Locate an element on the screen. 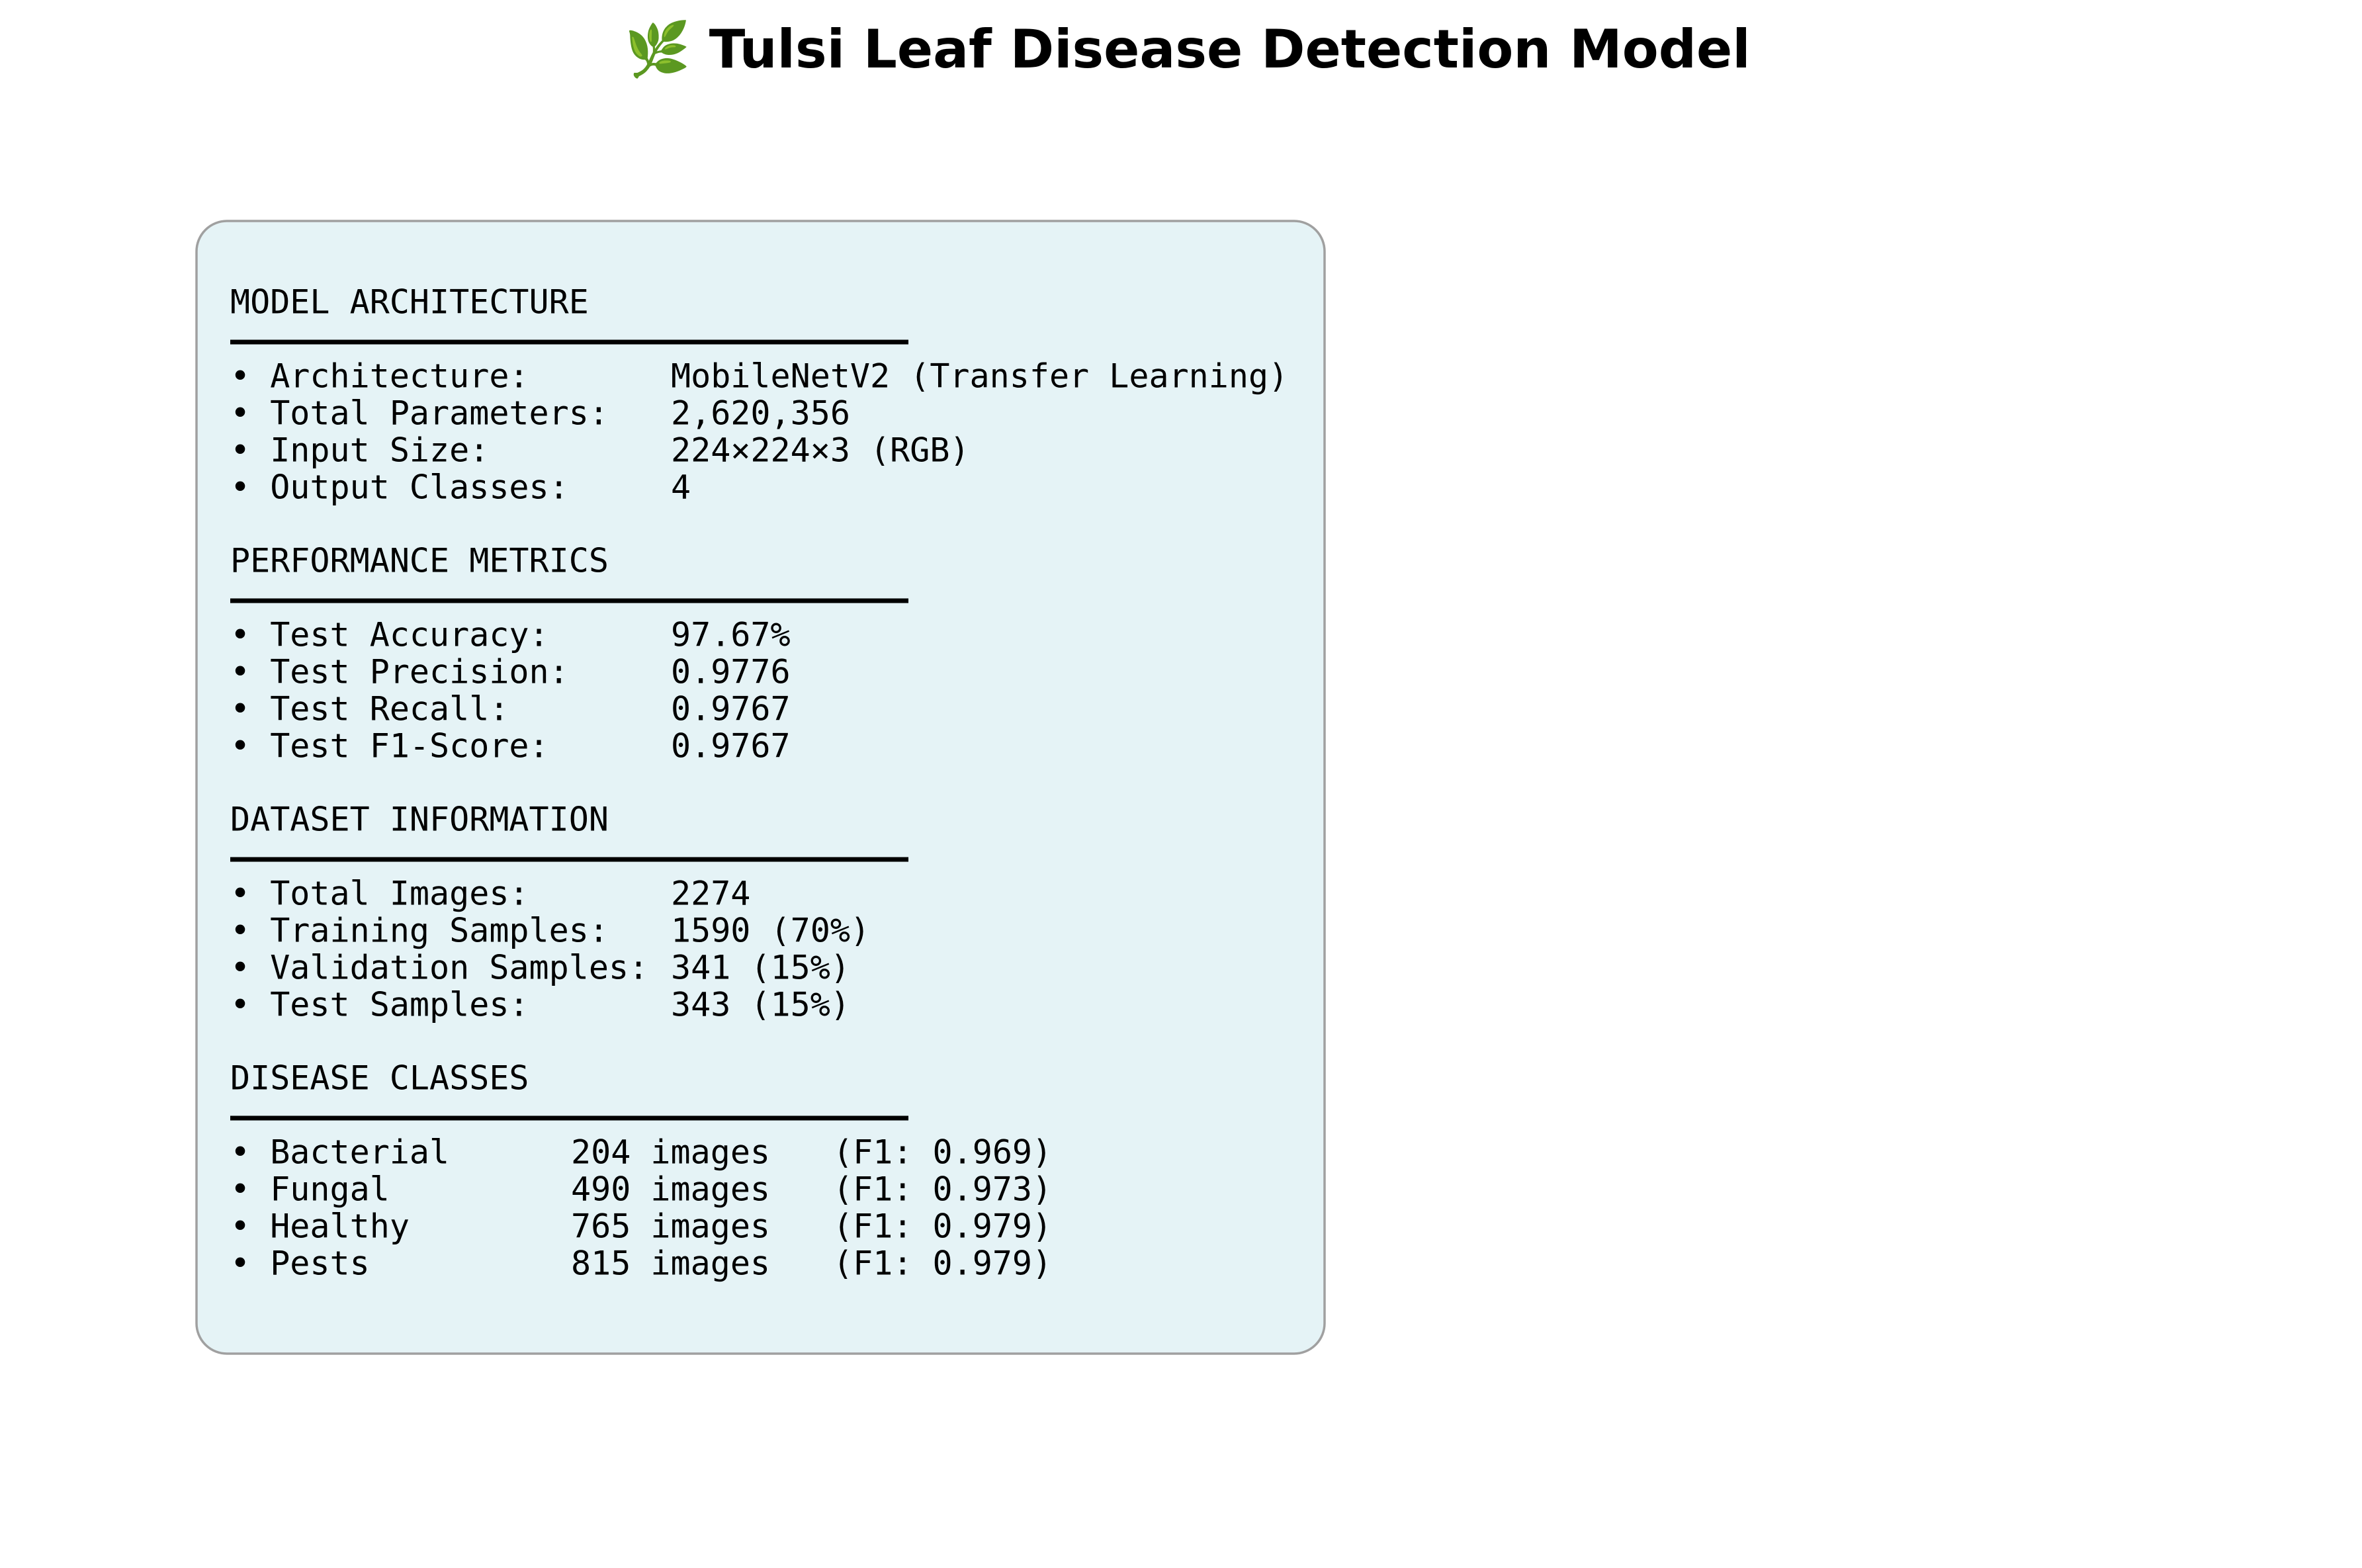 This screenshot has height=1568, width=2362. item-value: 1590 (70%) is located at coordinates (770, 931).